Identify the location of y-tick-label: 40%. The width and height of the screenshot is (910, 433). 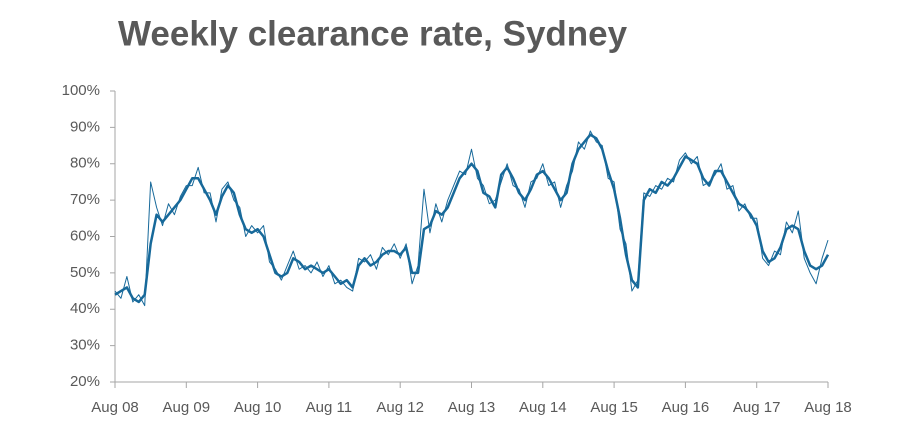
(85, 308).